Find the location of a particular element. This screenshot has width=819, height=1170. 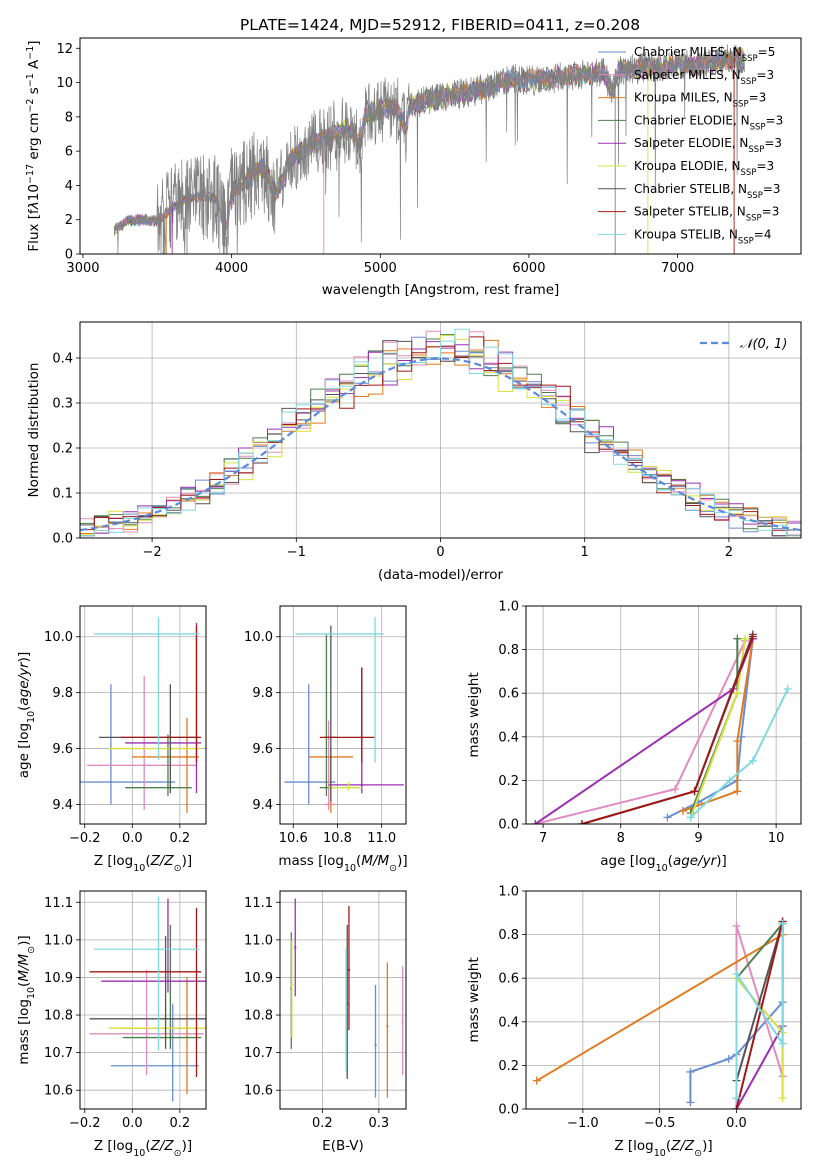

legend-entry: 𝒩(0, 1) is located at coordinates (763, 344).